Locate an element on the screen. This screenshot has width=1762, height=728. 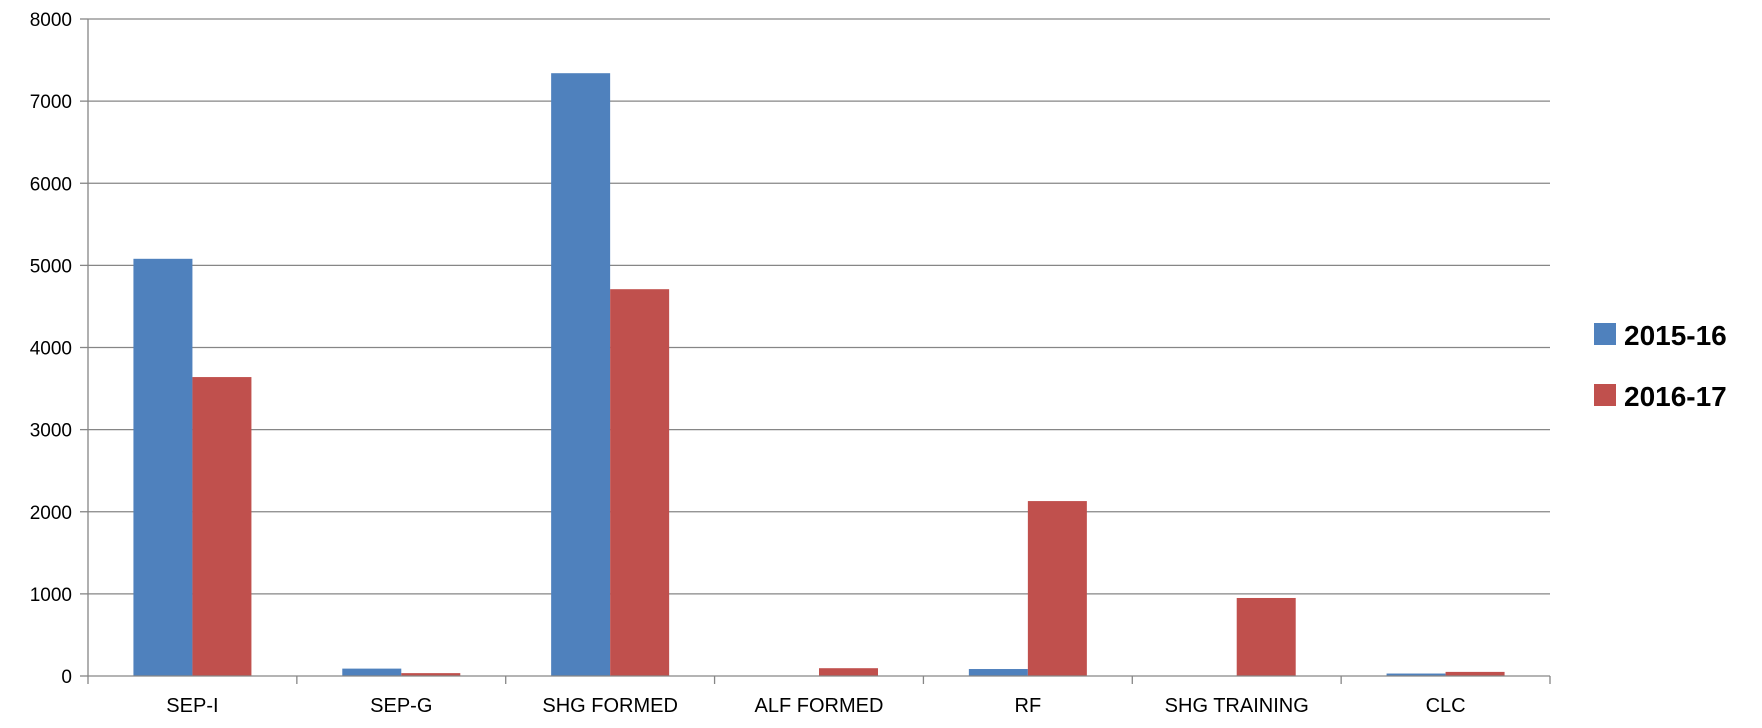
y-tick-label: 7000 is located at coordinates (51, 102).